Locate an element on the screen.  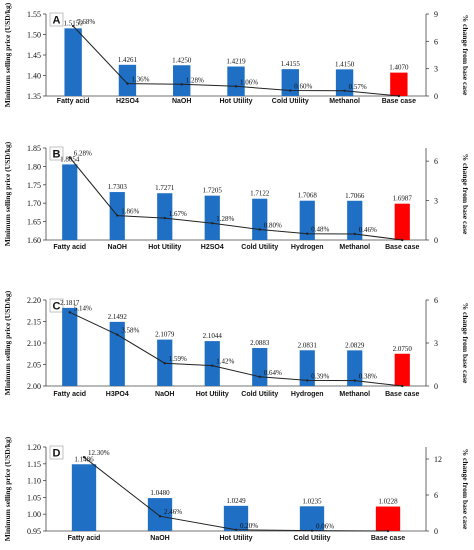
pct-label: 0.06% is located at coordinates (325, 527).